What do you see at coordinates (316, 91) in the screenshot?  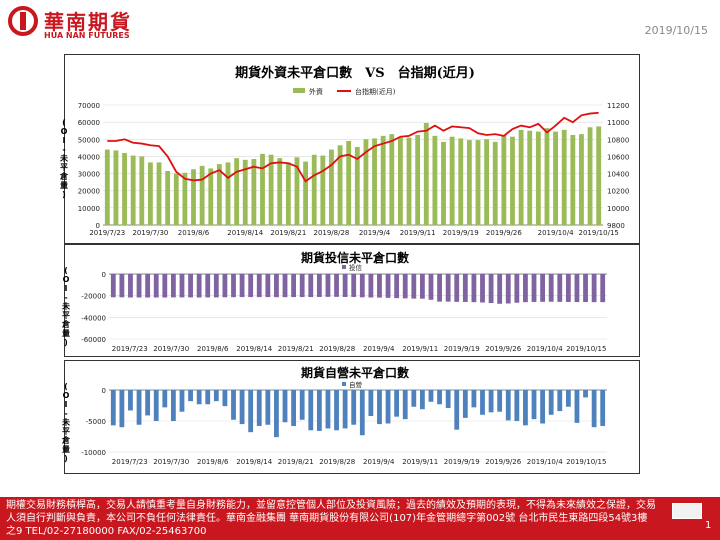 I see `legend-label: 外資` at bounding box center [316, 91].